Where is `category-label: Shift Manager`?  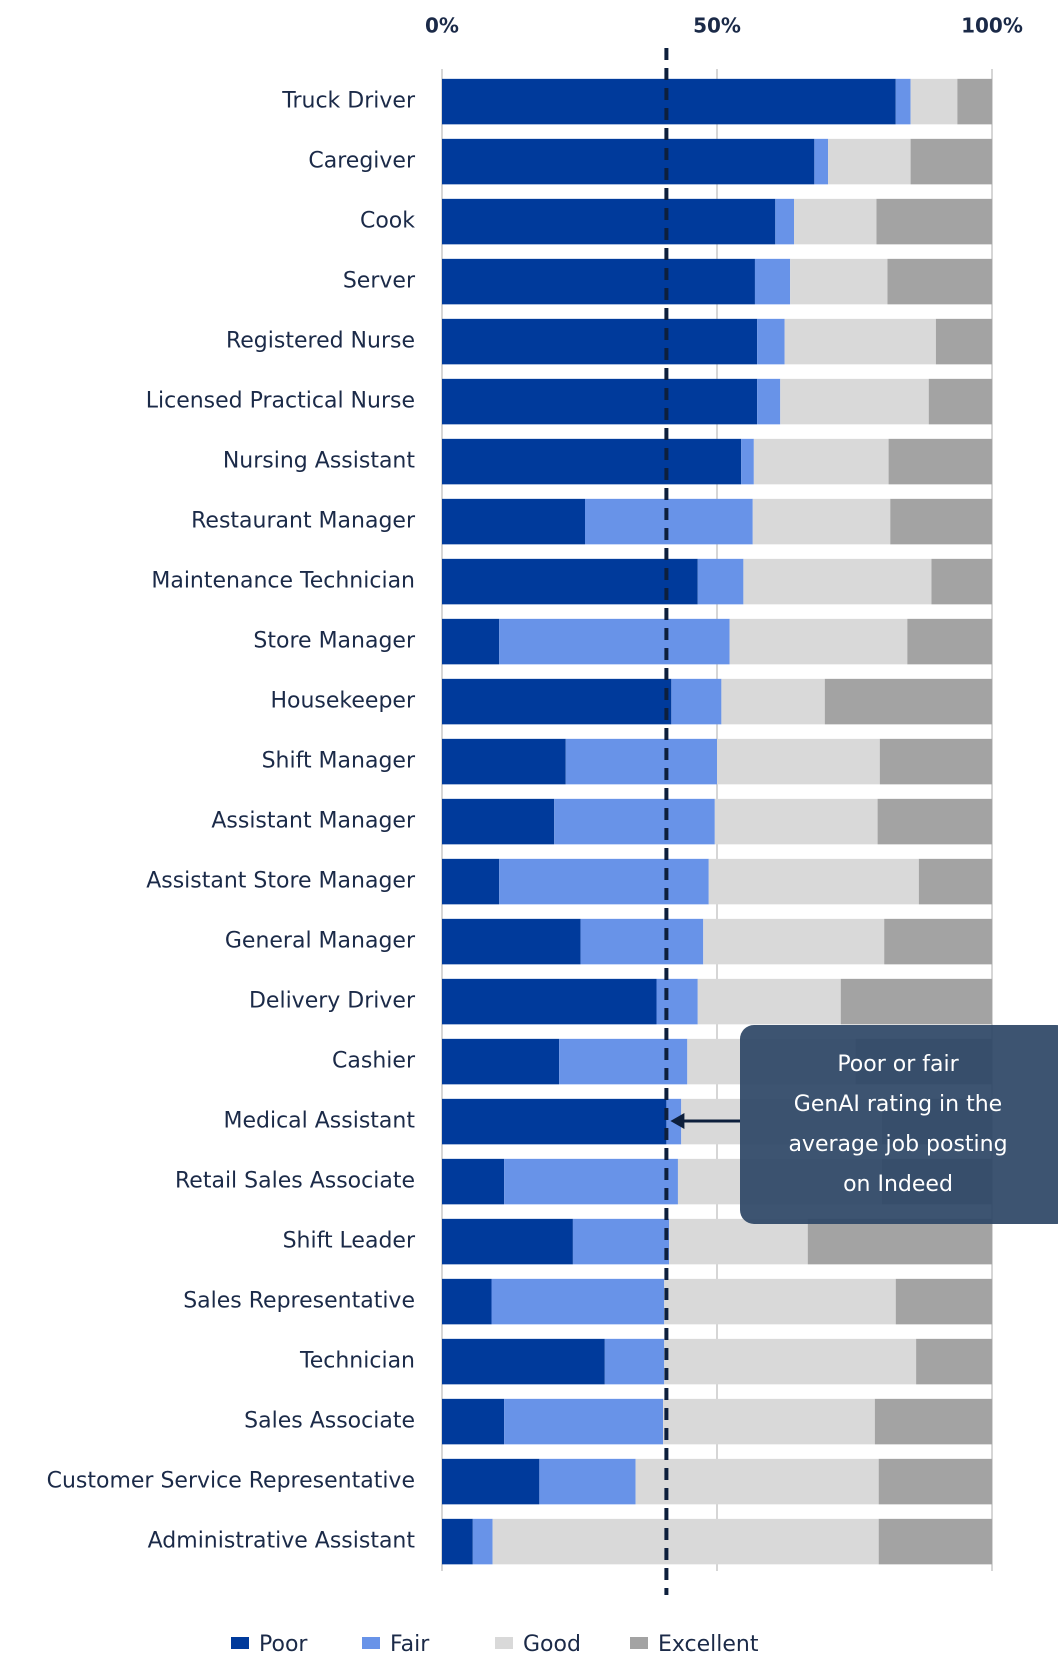 category-label: Shift Manager is located at coordinates (339, 761).